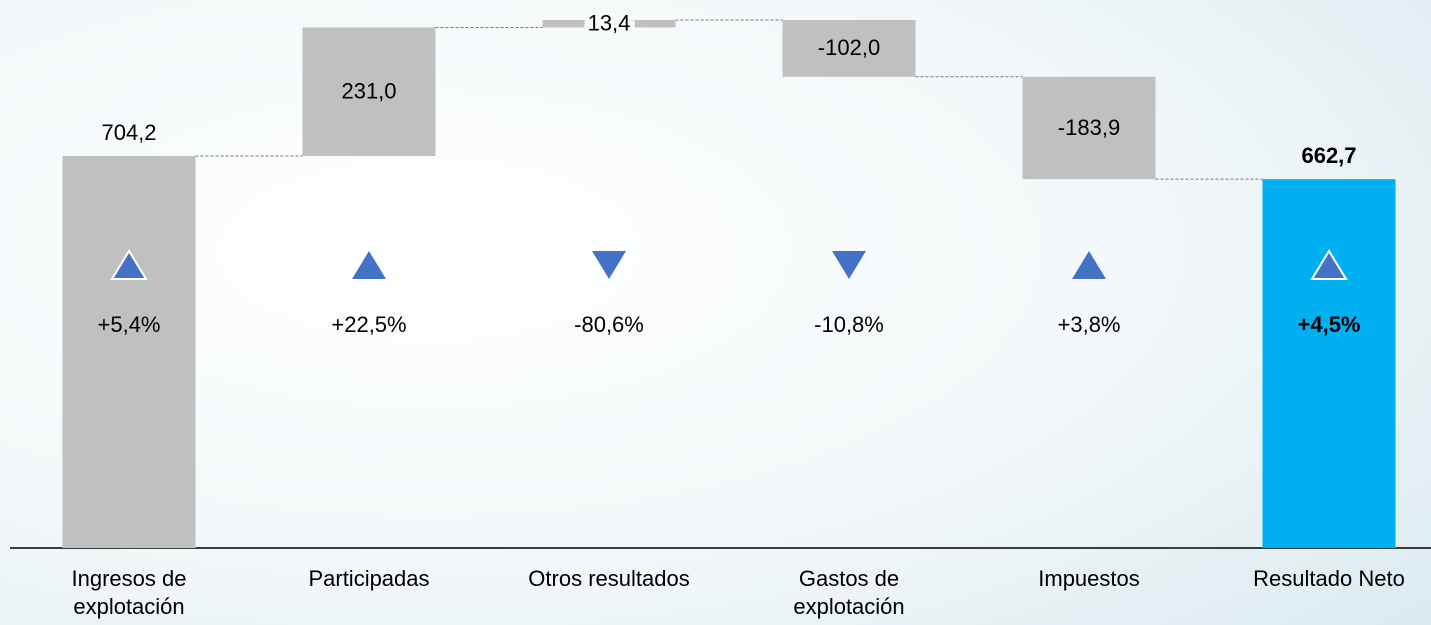 Image resolution: width=1431 pixels, height=625 pixels. I want to click on change-label: +4,5%, so click(1329, 324).